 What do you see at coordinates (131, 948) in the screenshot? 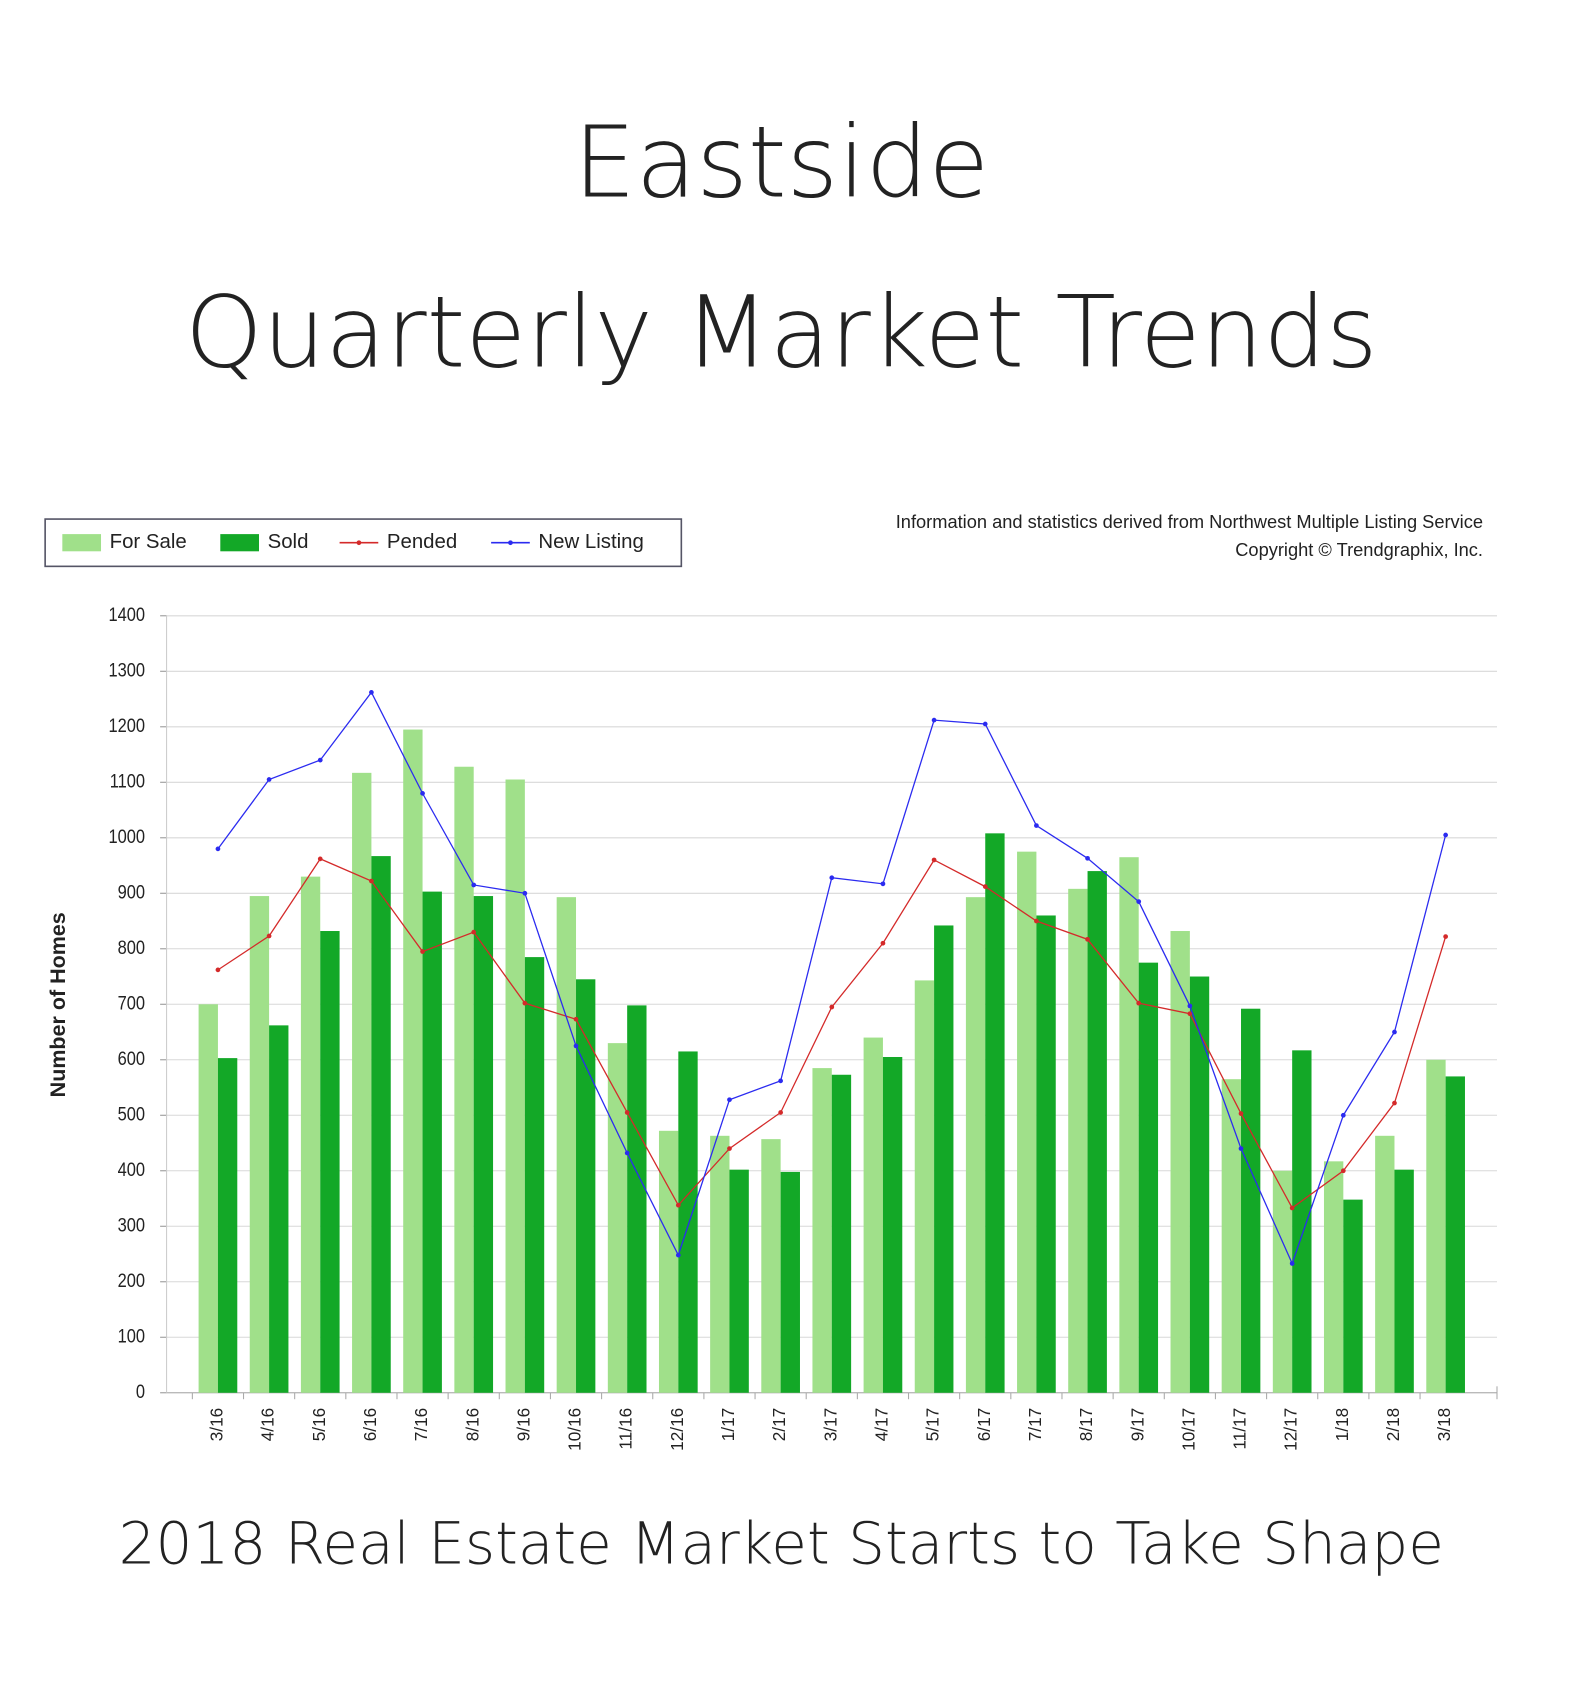
I see `y-tick-label: 800` at bounding box center [131, 948].